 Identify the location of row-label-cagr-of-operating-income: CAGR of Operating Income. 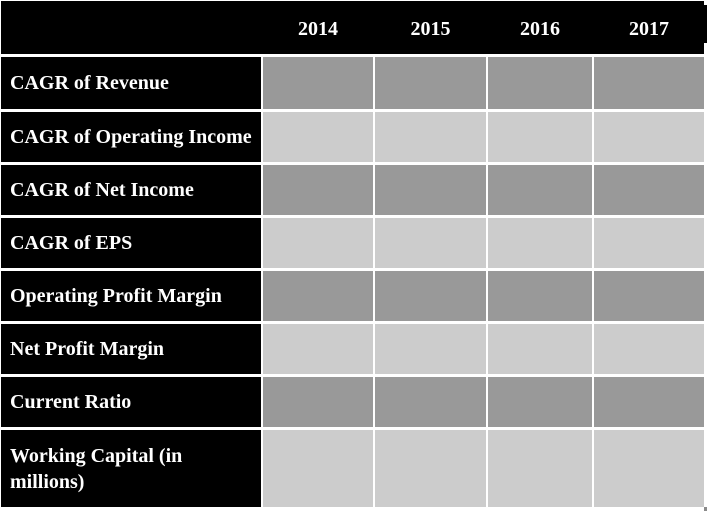
(131, 137).